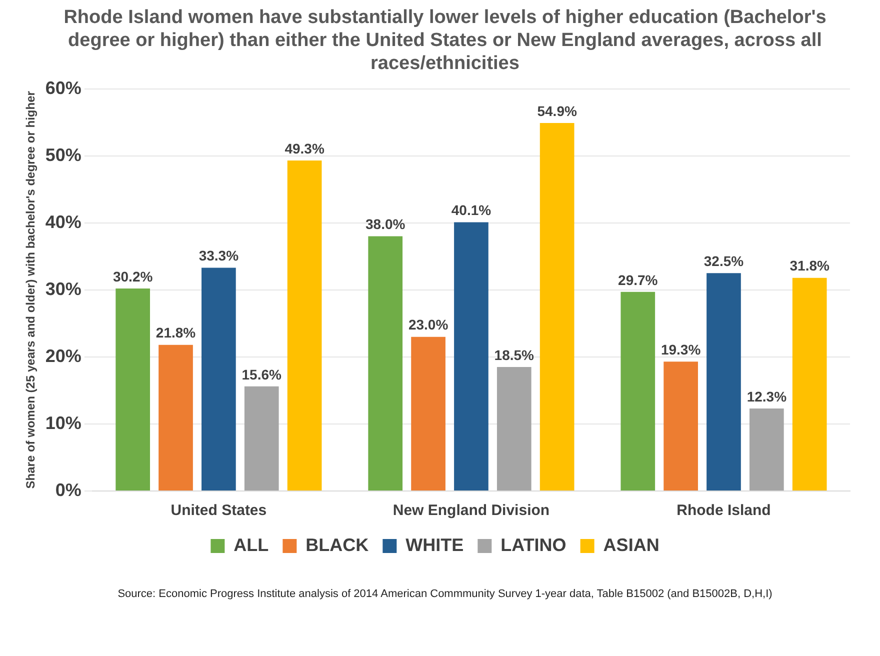 The height and width of the screenshot is (656, 880). Describe the element at coordinates (428, 324) in the screenshot. I see `data-label: 23.0%` at that location.